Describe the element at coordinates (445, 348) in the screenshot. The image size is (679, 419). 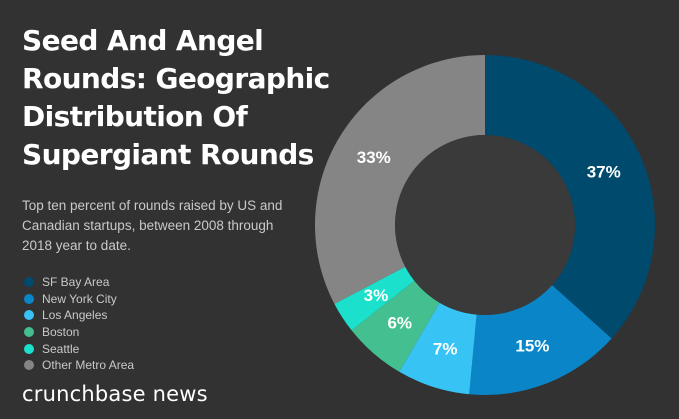
I see `slice-value-label: 7%` at that location.